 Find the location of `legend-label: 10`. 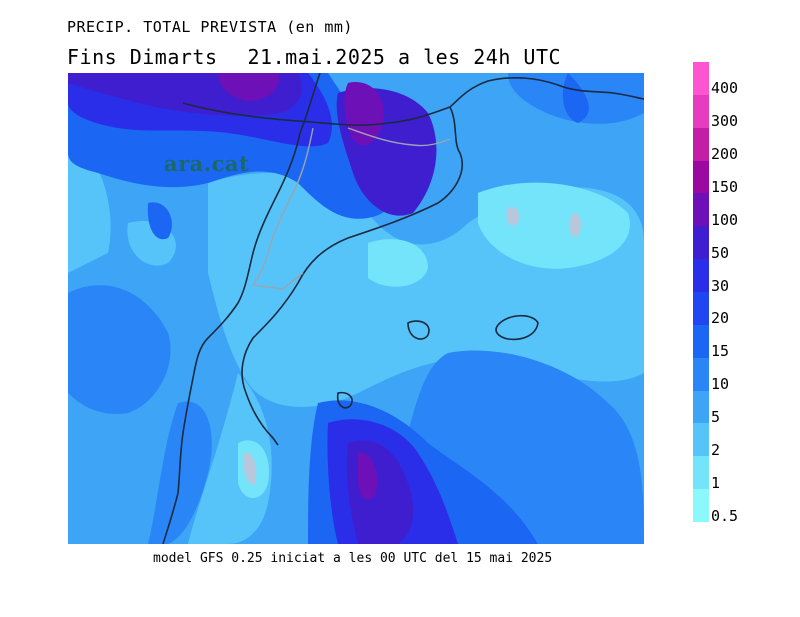

legend-label: 10 is located at coordinates (720, 384).